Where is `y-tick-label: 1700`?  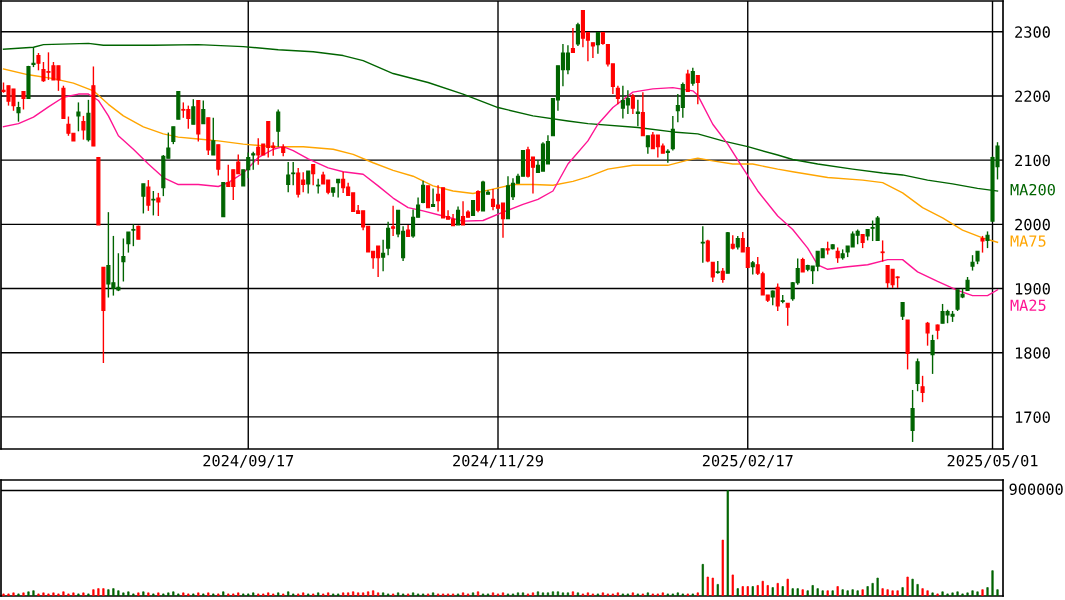 y-tick-label: 1700 is located at coordinates (1032, 417).